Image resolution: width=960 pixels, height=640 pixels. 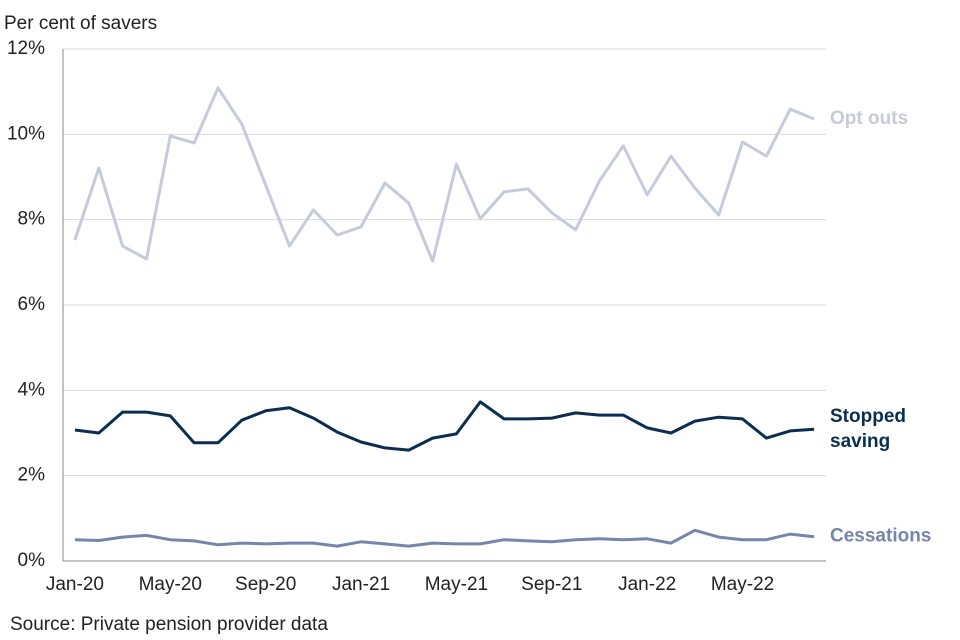 I want to click on y-tick-label: 10%, so click(x=26, y=133).